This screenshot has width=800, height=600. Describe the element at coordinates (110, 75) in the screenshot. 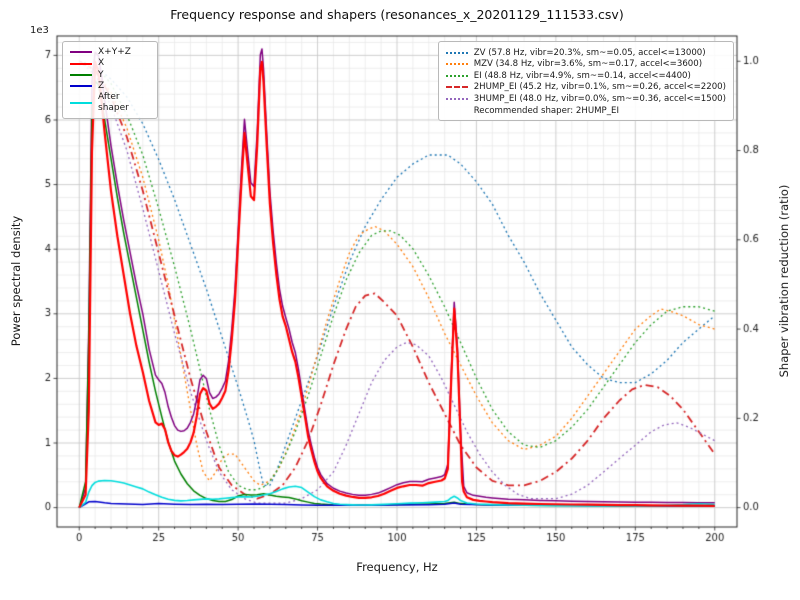

I see `legend-entry: Y` at that location.